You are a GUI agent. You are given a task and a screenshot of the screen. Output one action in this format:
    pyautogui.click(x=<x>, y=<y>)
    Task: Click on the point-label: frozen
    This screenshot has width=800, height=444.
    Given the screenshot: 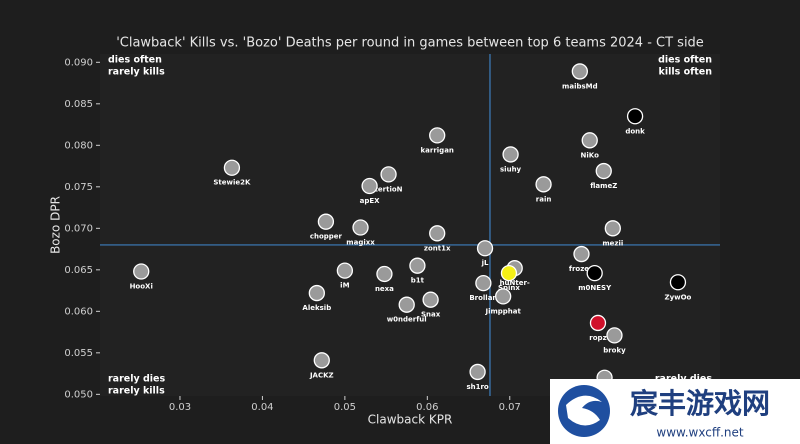 What is the action you would take?
    pyautogui.click(x=581, y=269)
    